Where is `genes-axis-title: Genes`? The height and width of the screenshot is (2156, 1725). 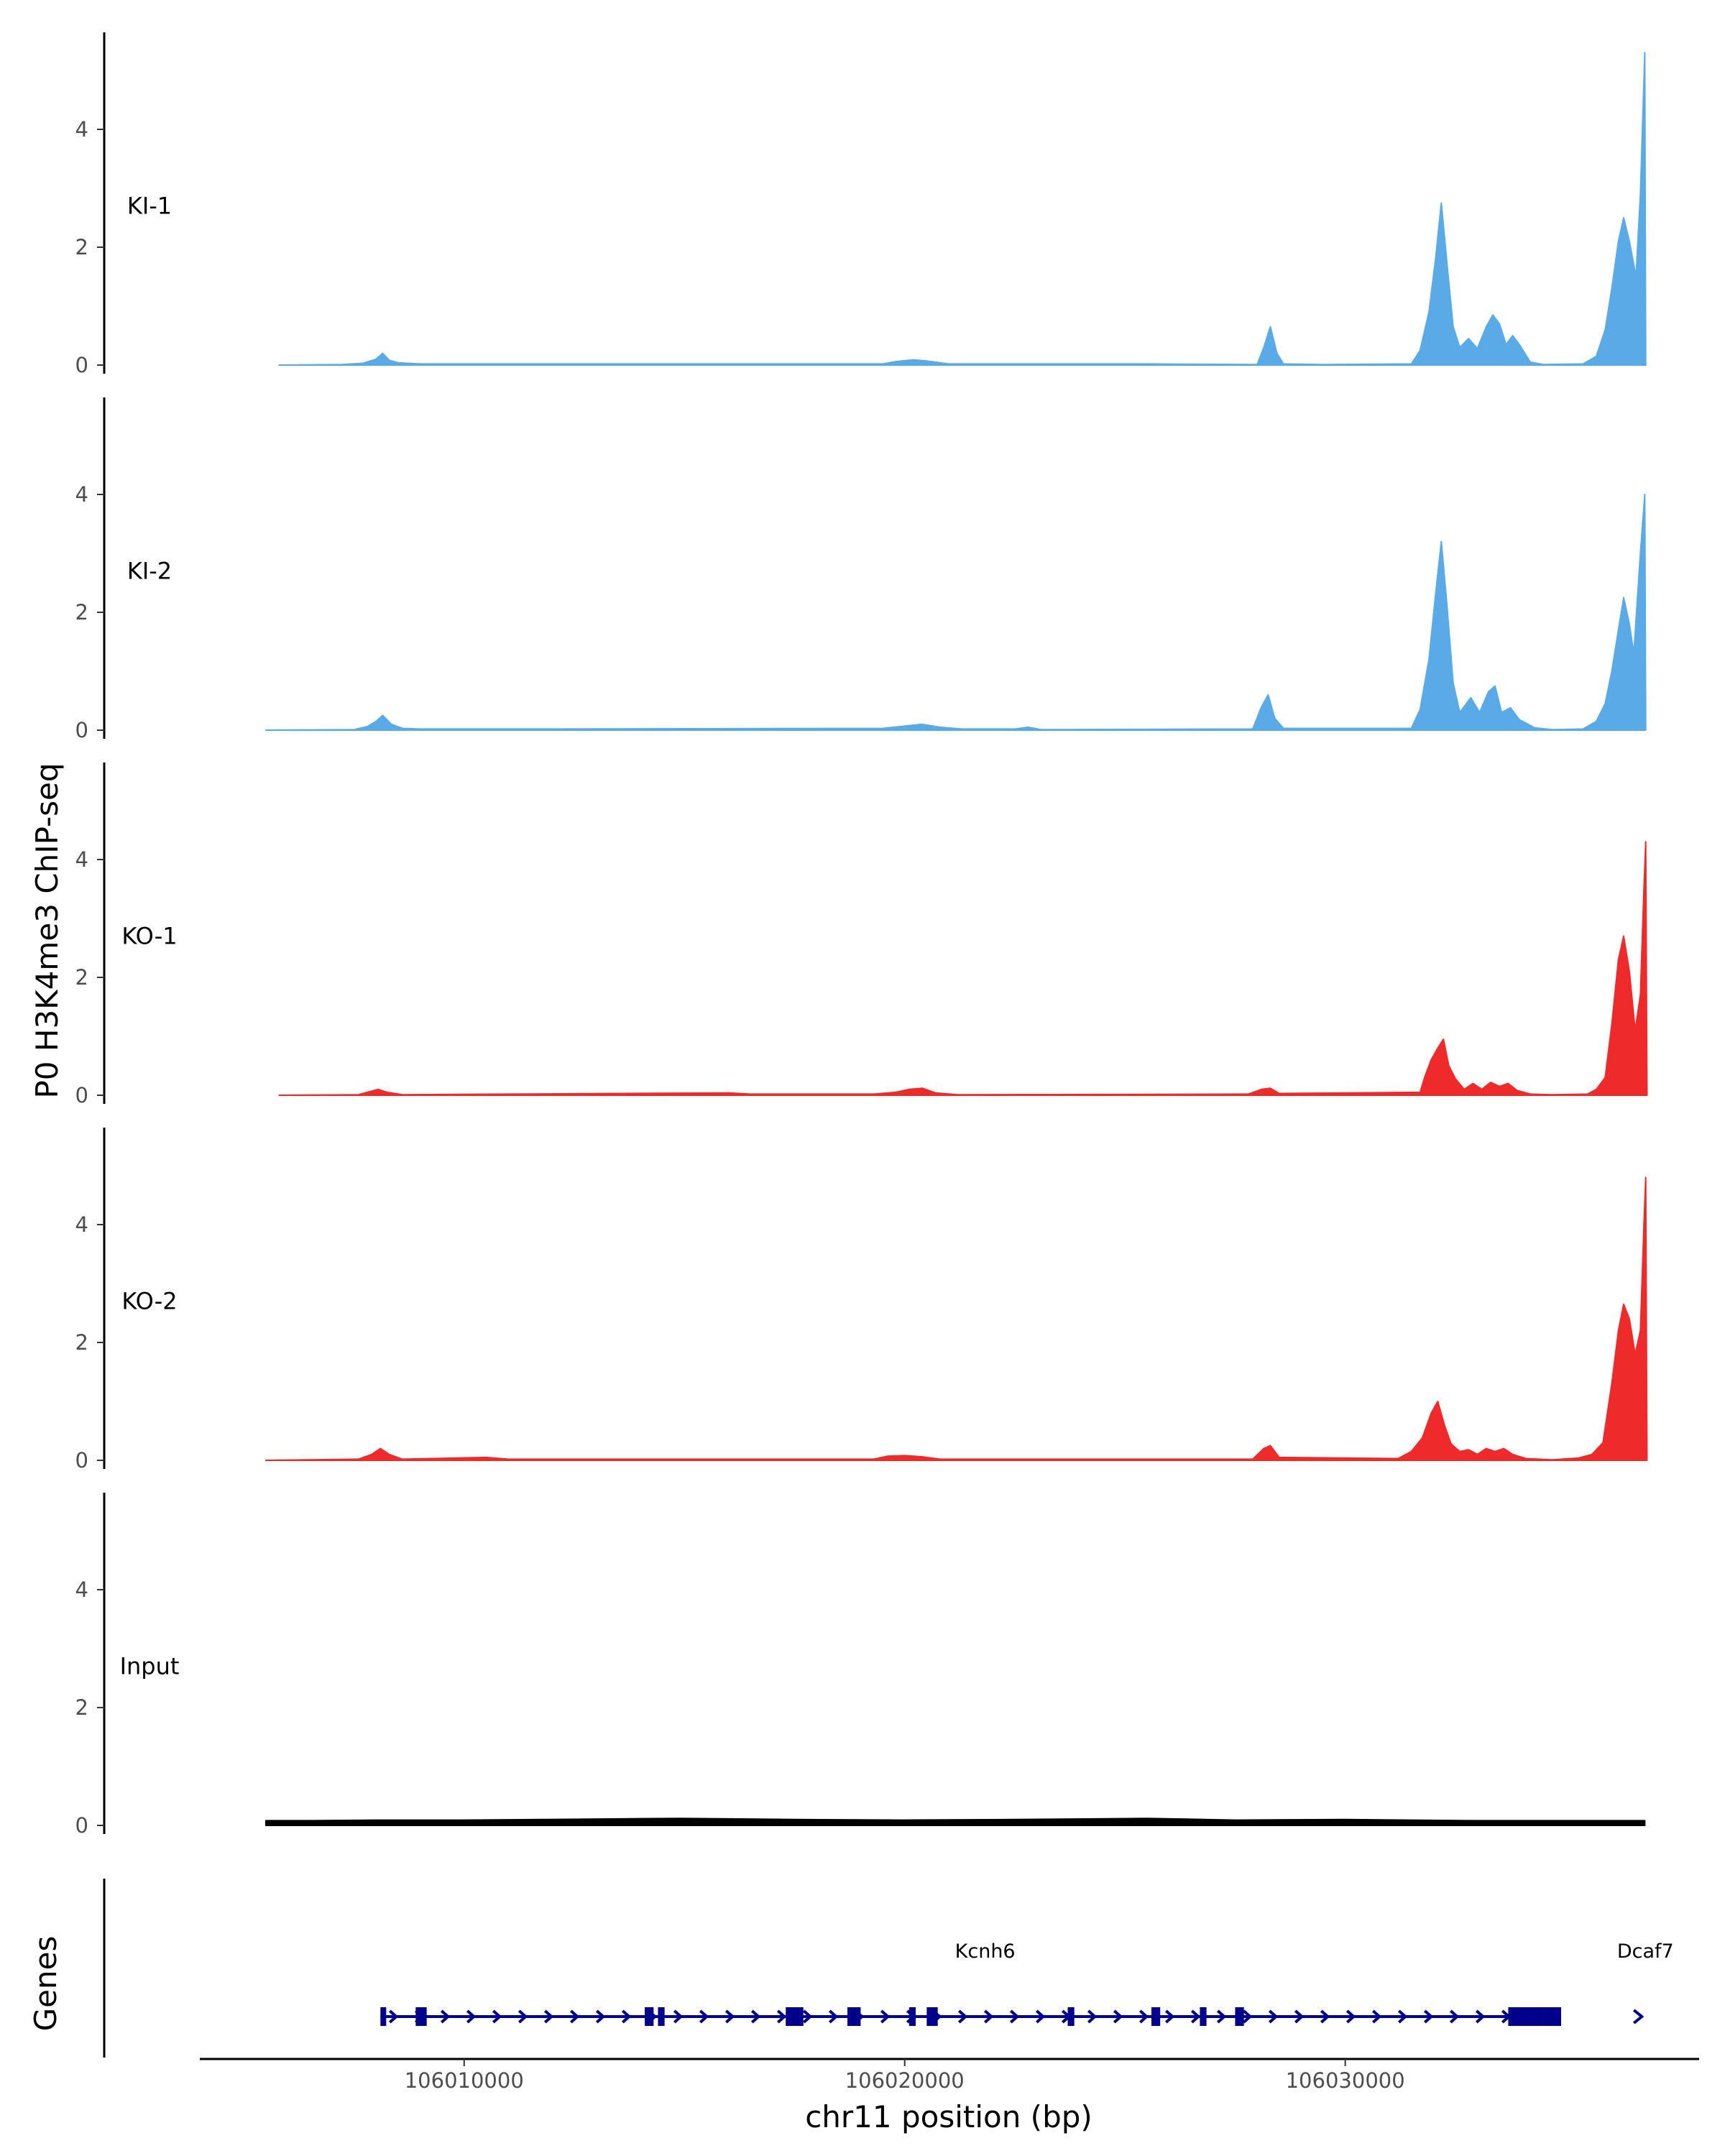 genes-axis-title: Genes is located at coordinates (45, 1984).